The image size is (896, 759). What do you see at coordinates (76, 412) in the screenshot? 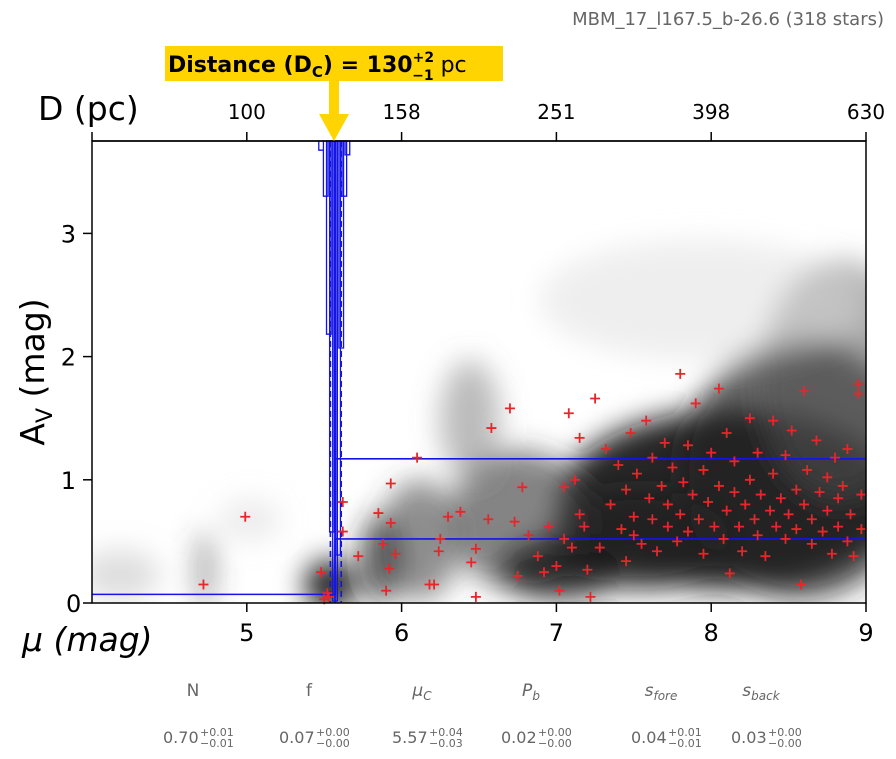
I see `y-axis-ticks: 1 2 3` at bounding box center [76, 412].